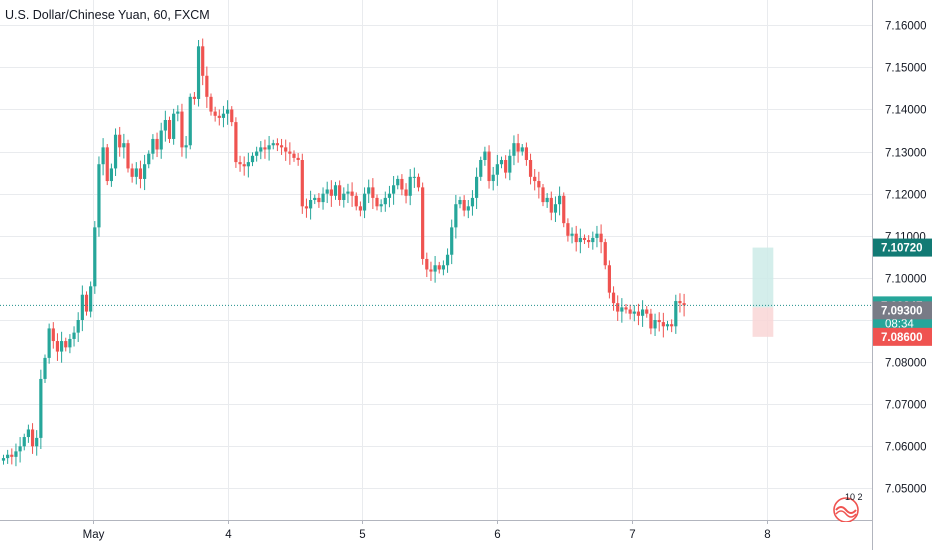  What do you see at coordinates (362, 535) in the screenshot?
I see `x-tick-label: 5` at bounding box center [362, 535].